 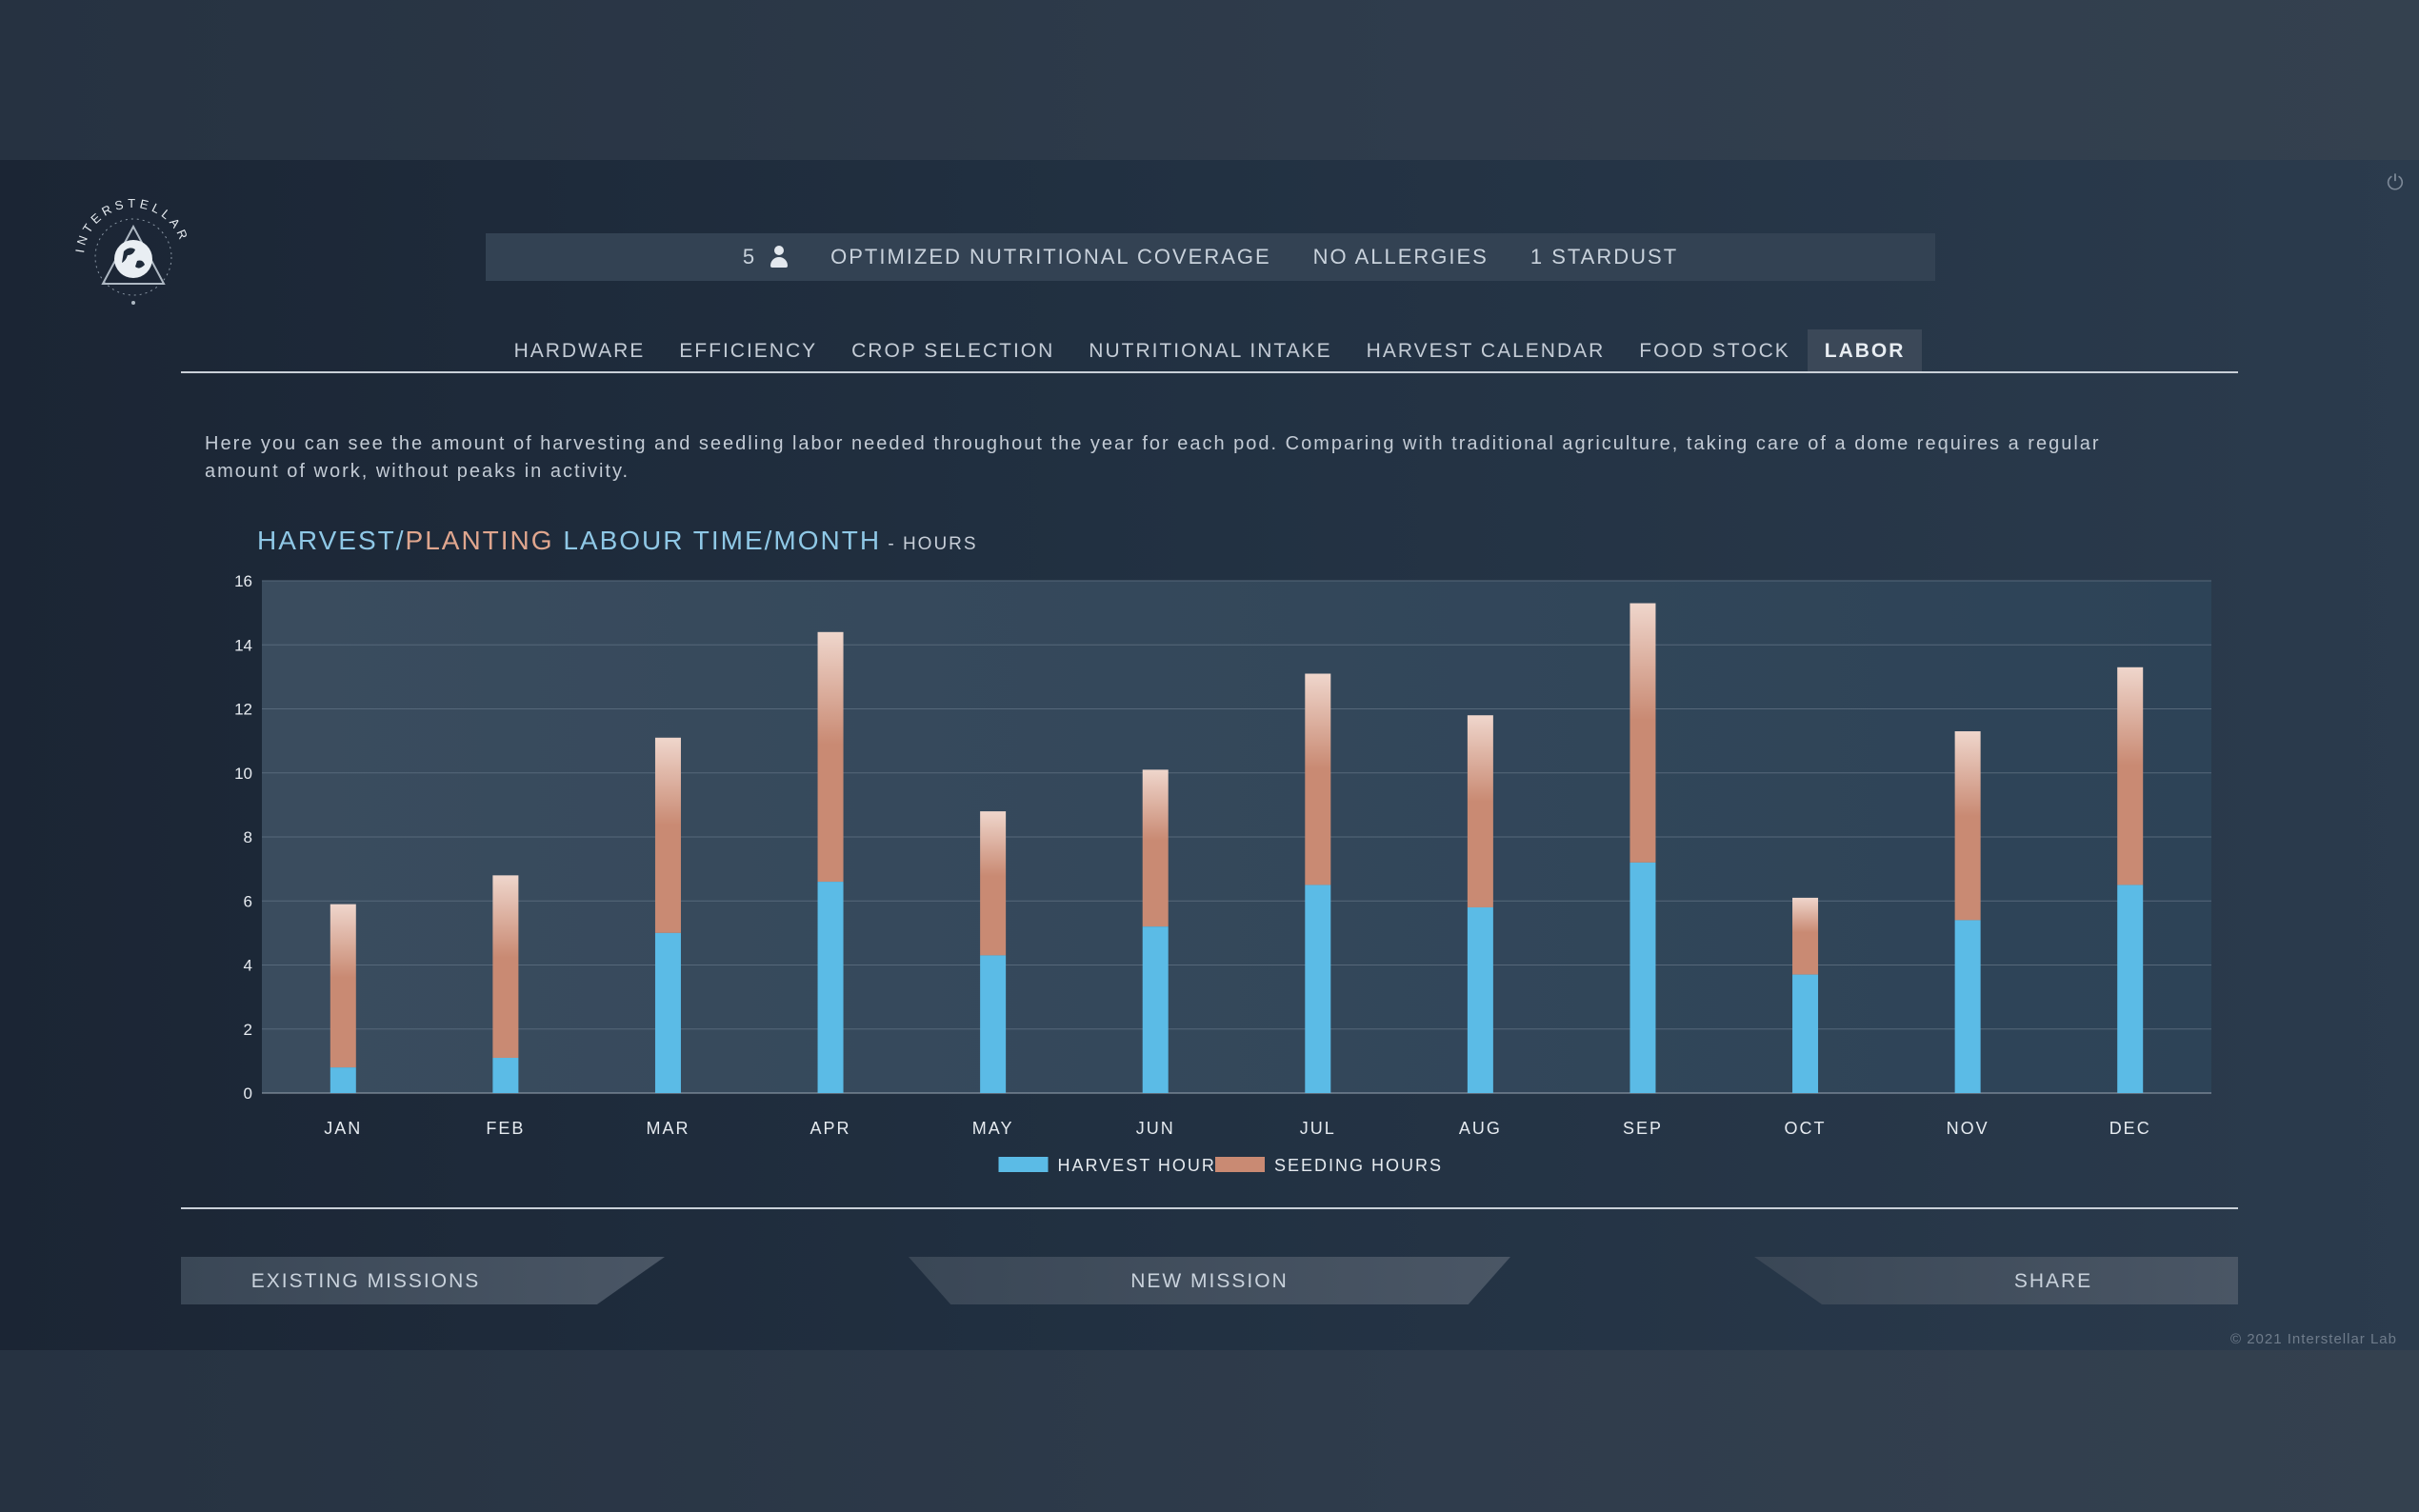 What do you see at coordinates (1806, 1128) in the screenshot?
I see `x-tick-label: OCT` at bounding box center [1806, 1128].